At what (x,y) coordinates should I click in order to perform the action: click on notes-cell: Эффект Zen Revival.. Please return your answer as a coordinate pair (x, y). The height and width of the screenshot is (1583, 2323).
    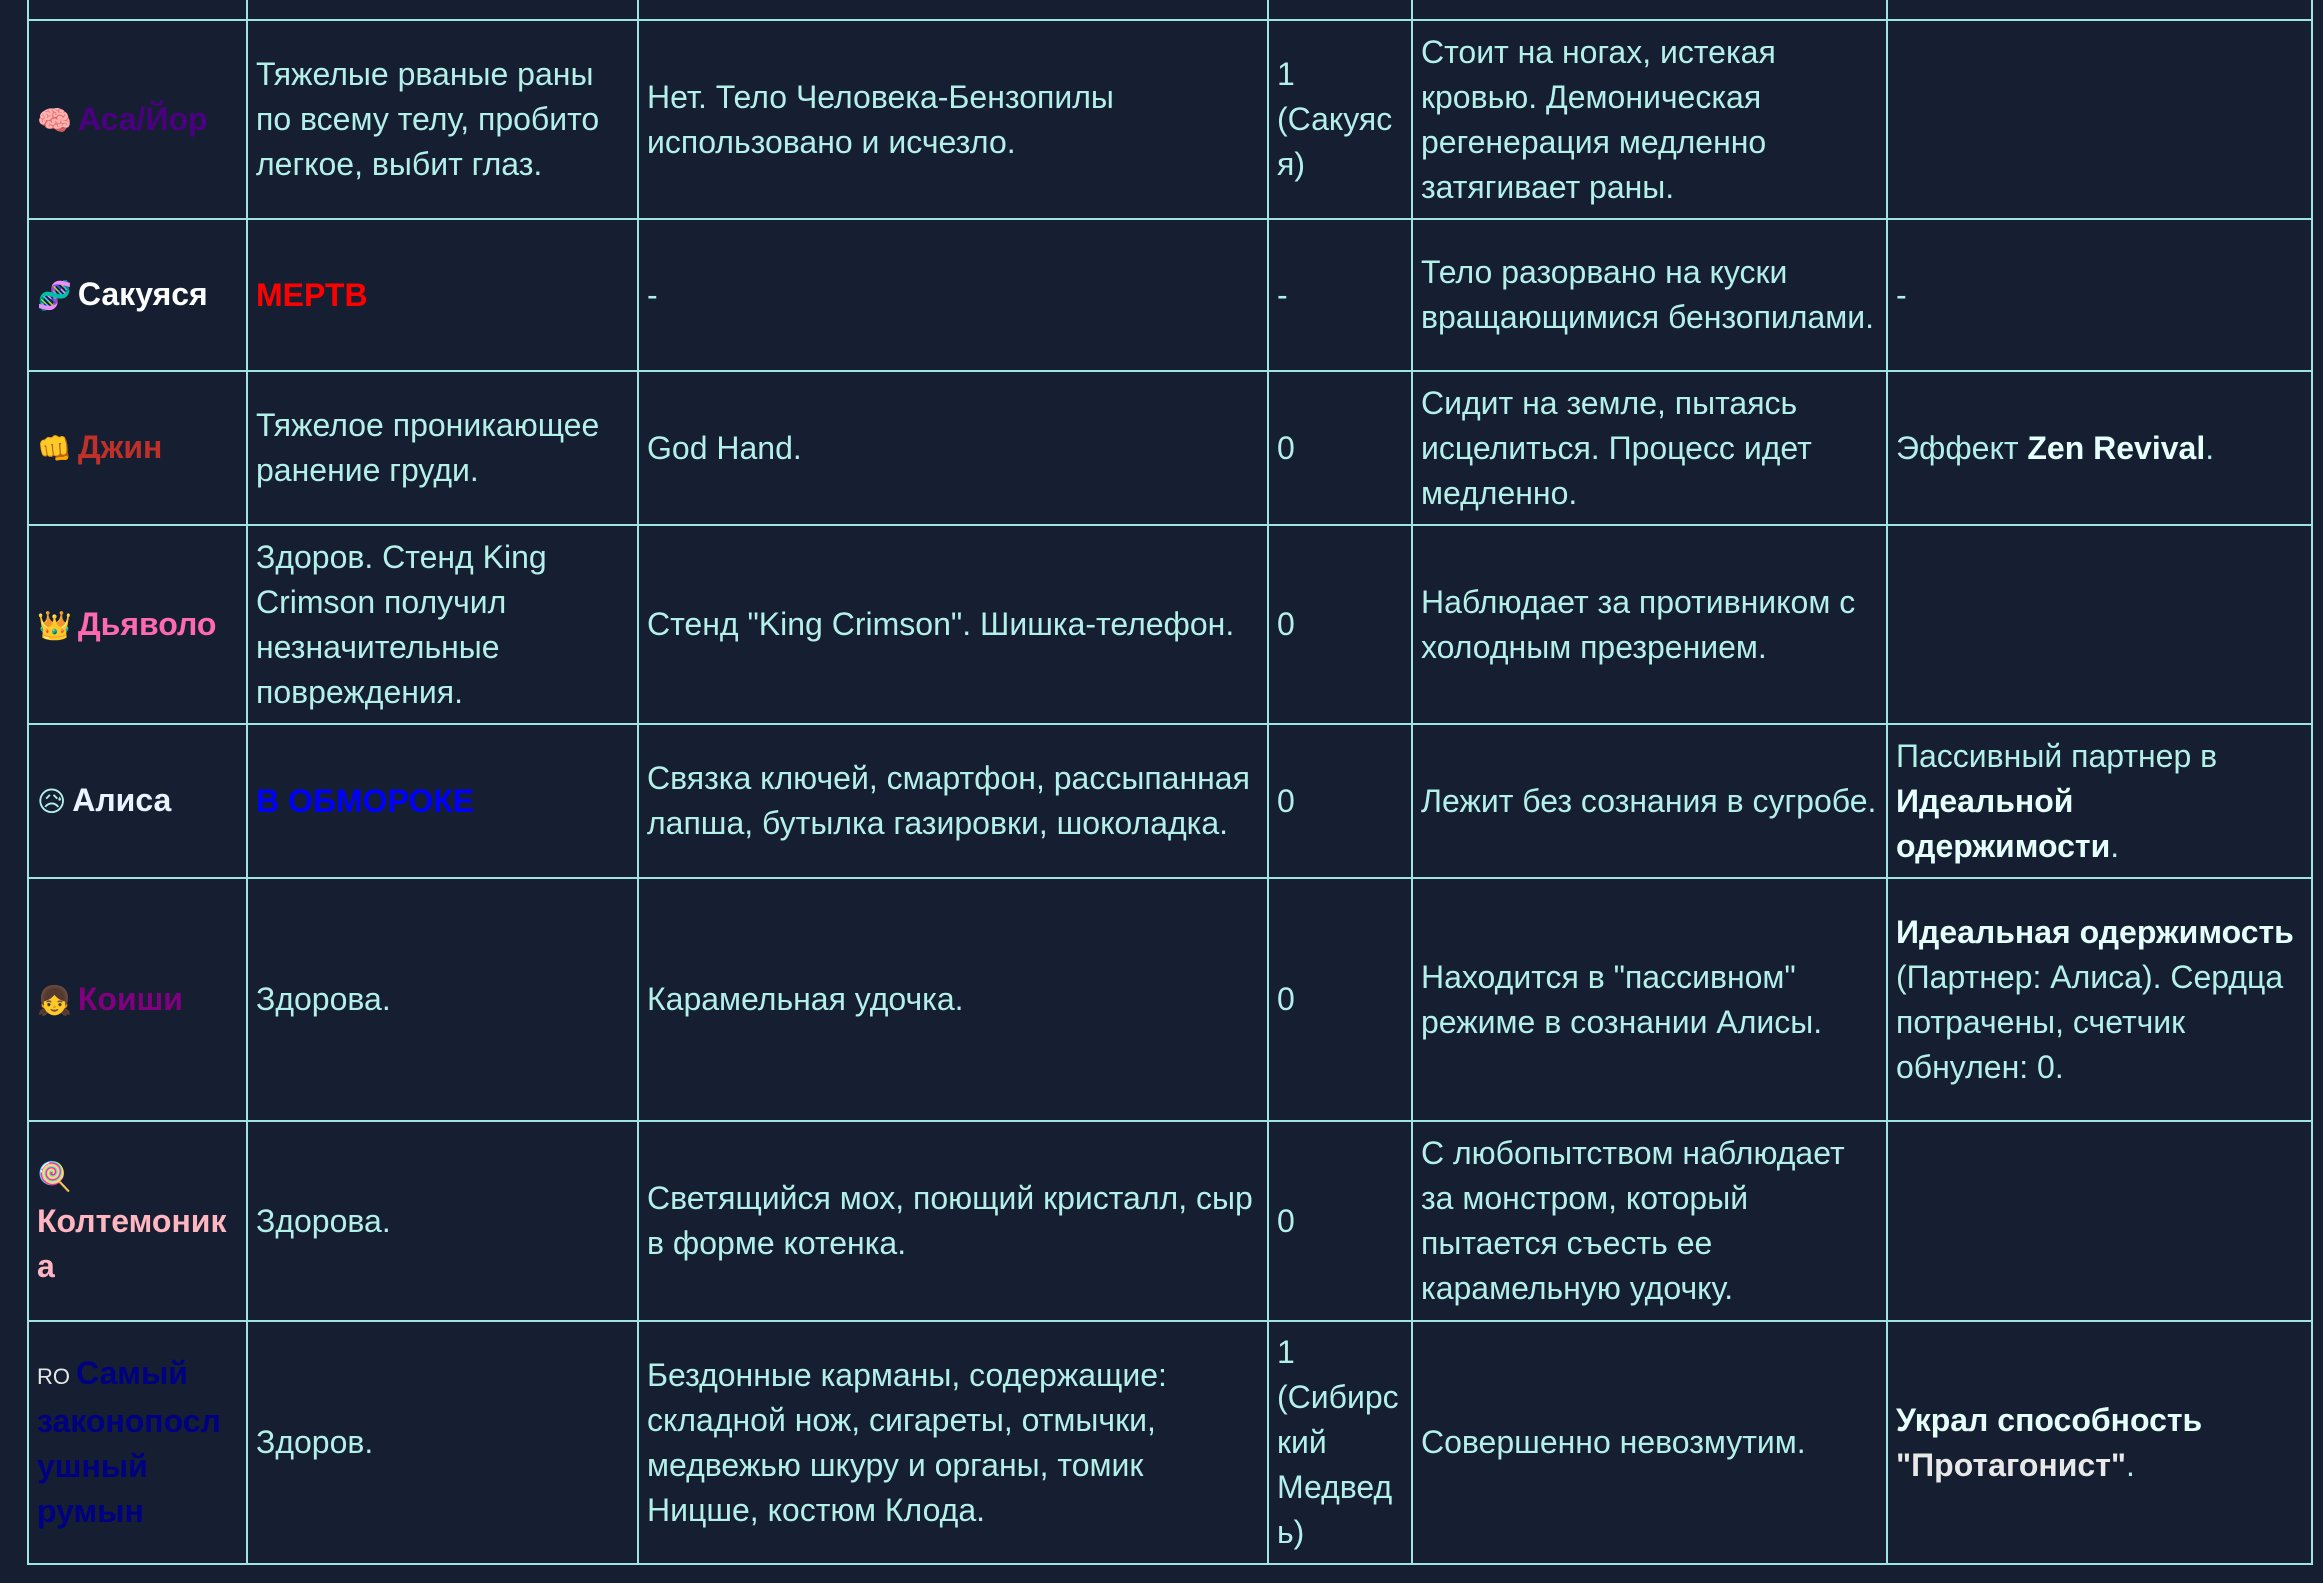
    Looking at the image, I should click on (2099, 448).